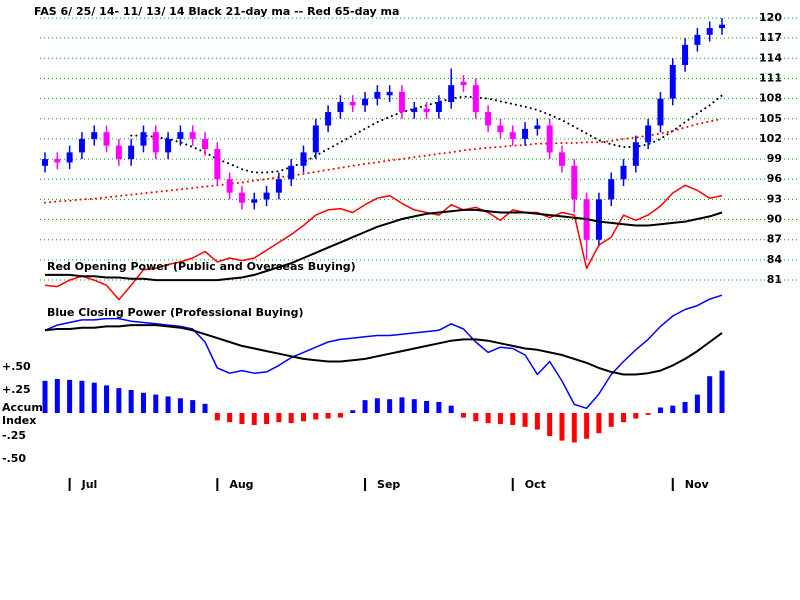  Describe the element at coordinates (175, 312) in the screenshot. I see `panel-title: Blue Closing Power (Professional Buying)` at that location.